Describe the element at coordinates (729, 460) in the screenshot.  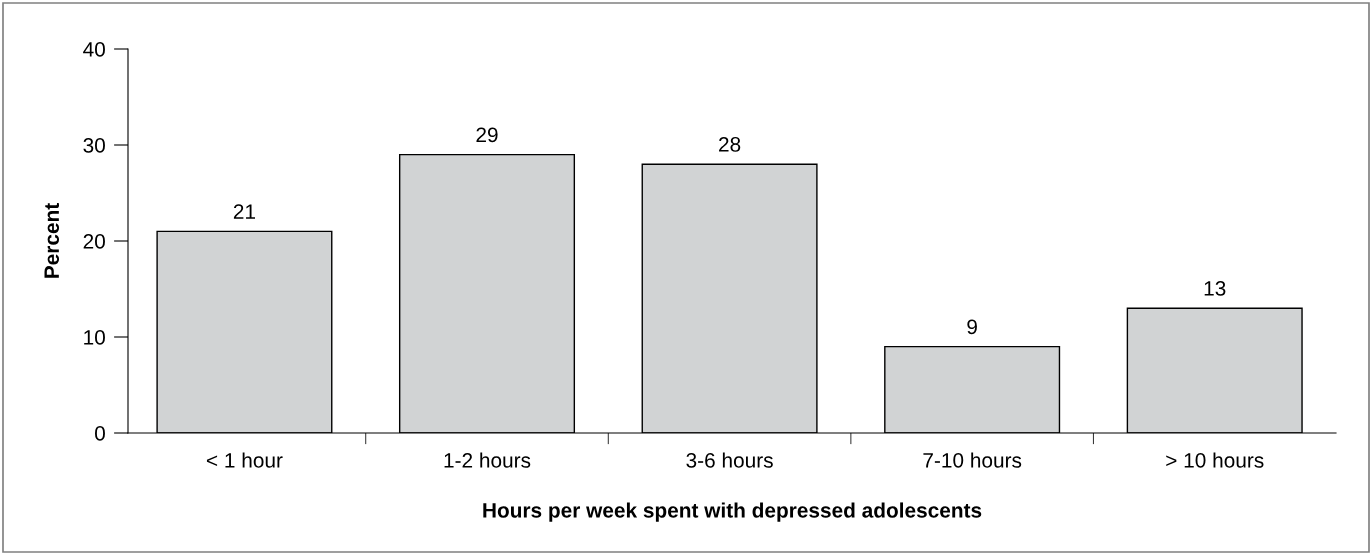
I see `x-tick-label: 3-6 hours` at that location.